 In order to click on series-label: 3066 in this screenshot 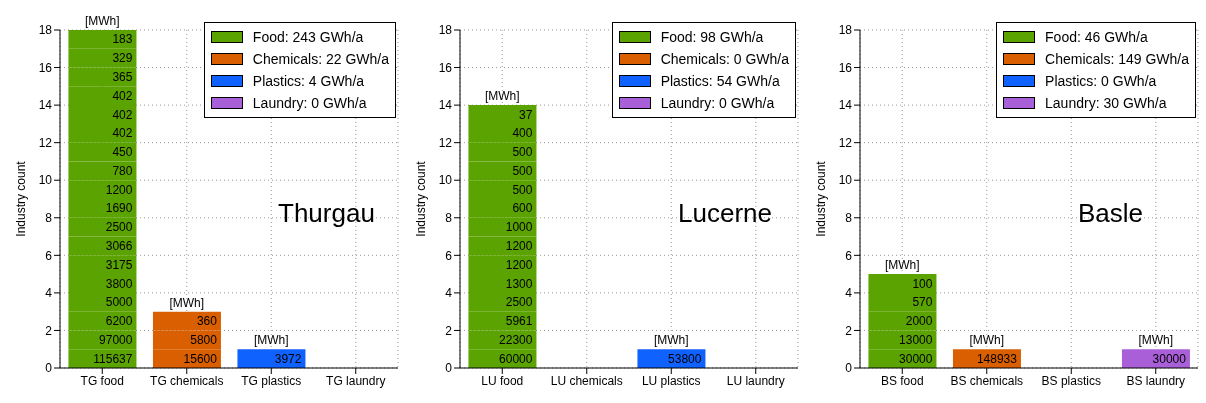, I will do `click(119, 245)`.